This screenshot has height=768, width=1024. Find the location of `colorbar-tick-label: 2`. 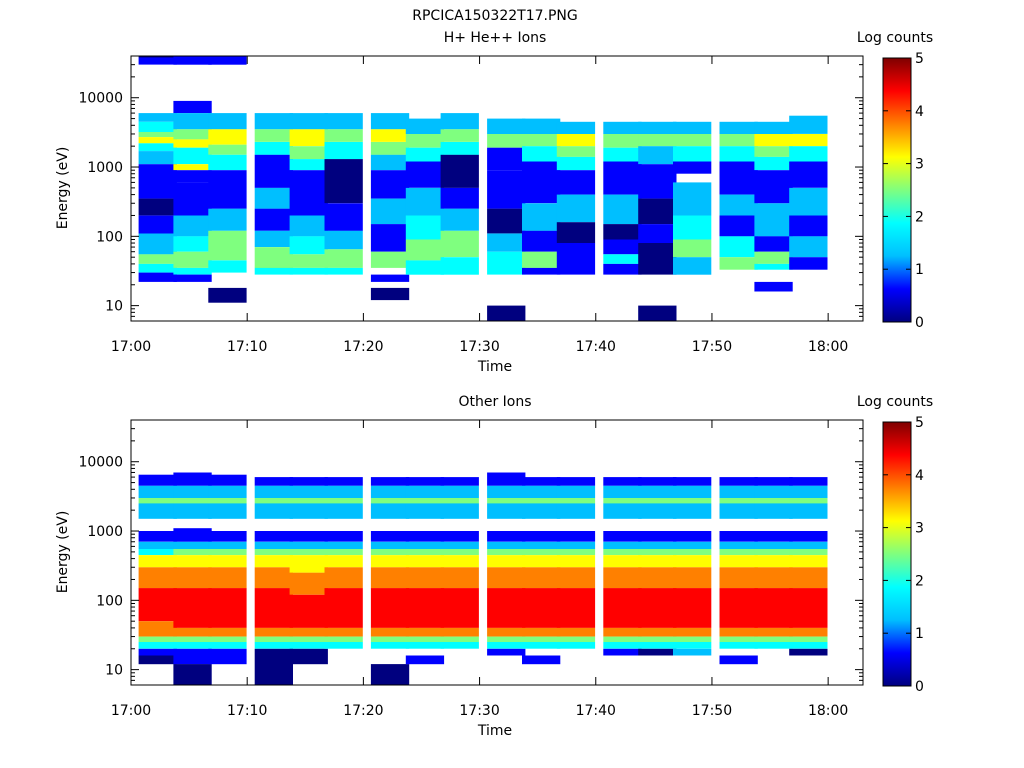

colorbar-tick-label: 2 is located at coordinates (919, 217).